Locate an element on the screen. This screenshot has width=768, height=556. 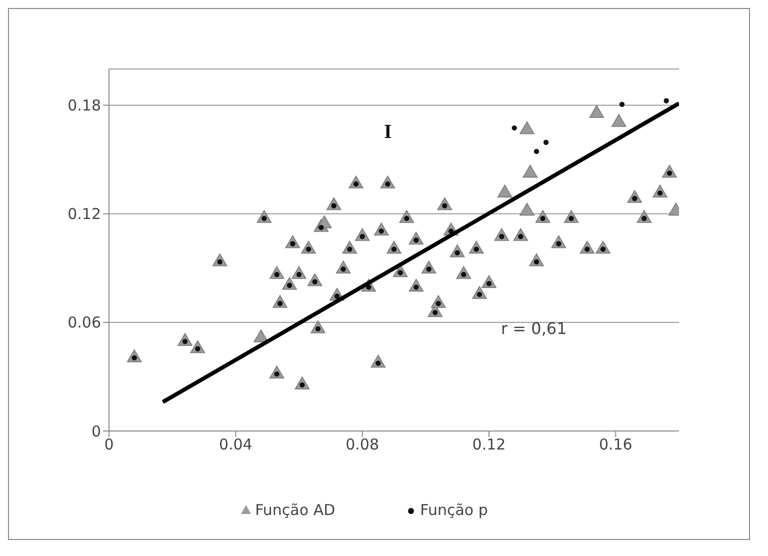
x-tick-label: 0 is located at coordinates (109, 445).